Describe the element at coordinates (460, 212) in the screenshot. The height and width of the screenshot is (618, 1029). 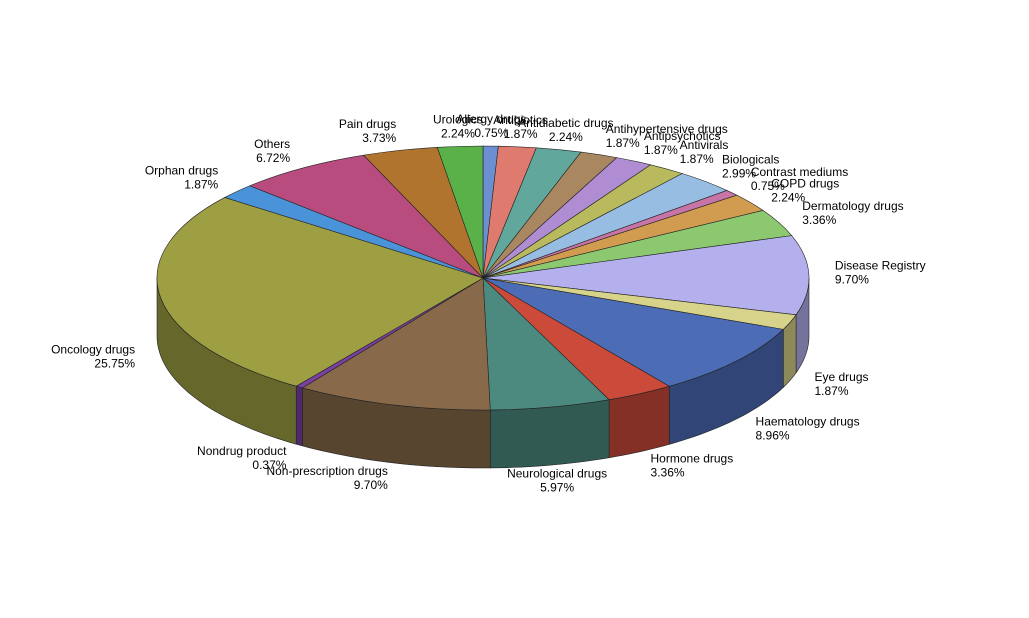
I see `pie-slice-urologics` at that location.